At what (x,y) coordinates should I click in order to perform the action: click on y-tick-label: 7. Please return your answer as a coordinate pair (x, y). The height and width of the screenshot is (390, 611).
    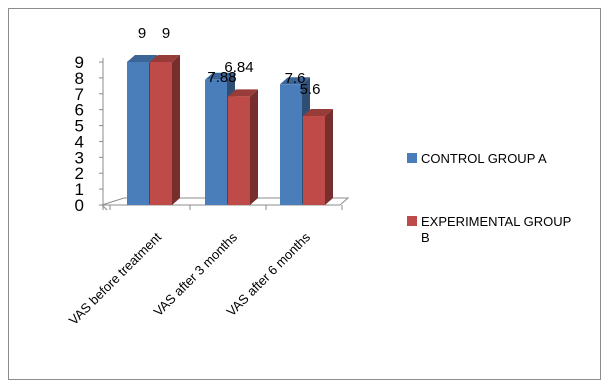
    Looking at the image, I should click on (79, 94).